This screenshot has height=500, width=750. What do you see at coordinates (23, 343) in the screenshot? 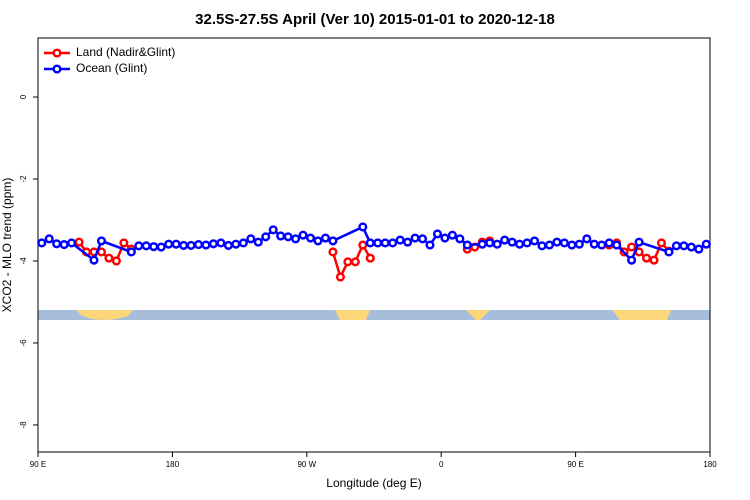
I see `y-tick-label: -6` at bounding box center [23, 343].